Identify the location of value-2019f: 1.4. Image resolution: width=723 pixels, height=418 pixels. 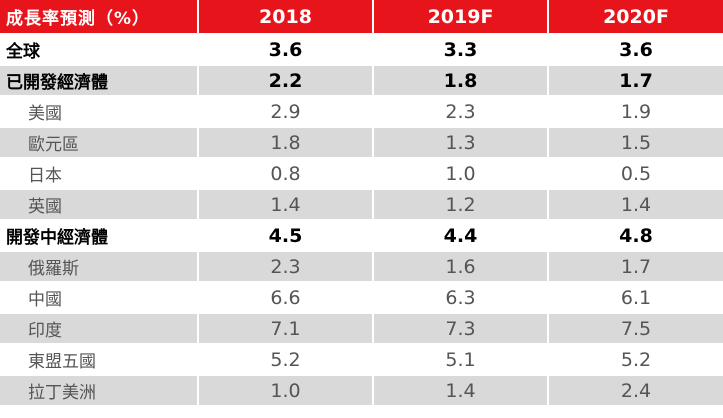
(461, 391).